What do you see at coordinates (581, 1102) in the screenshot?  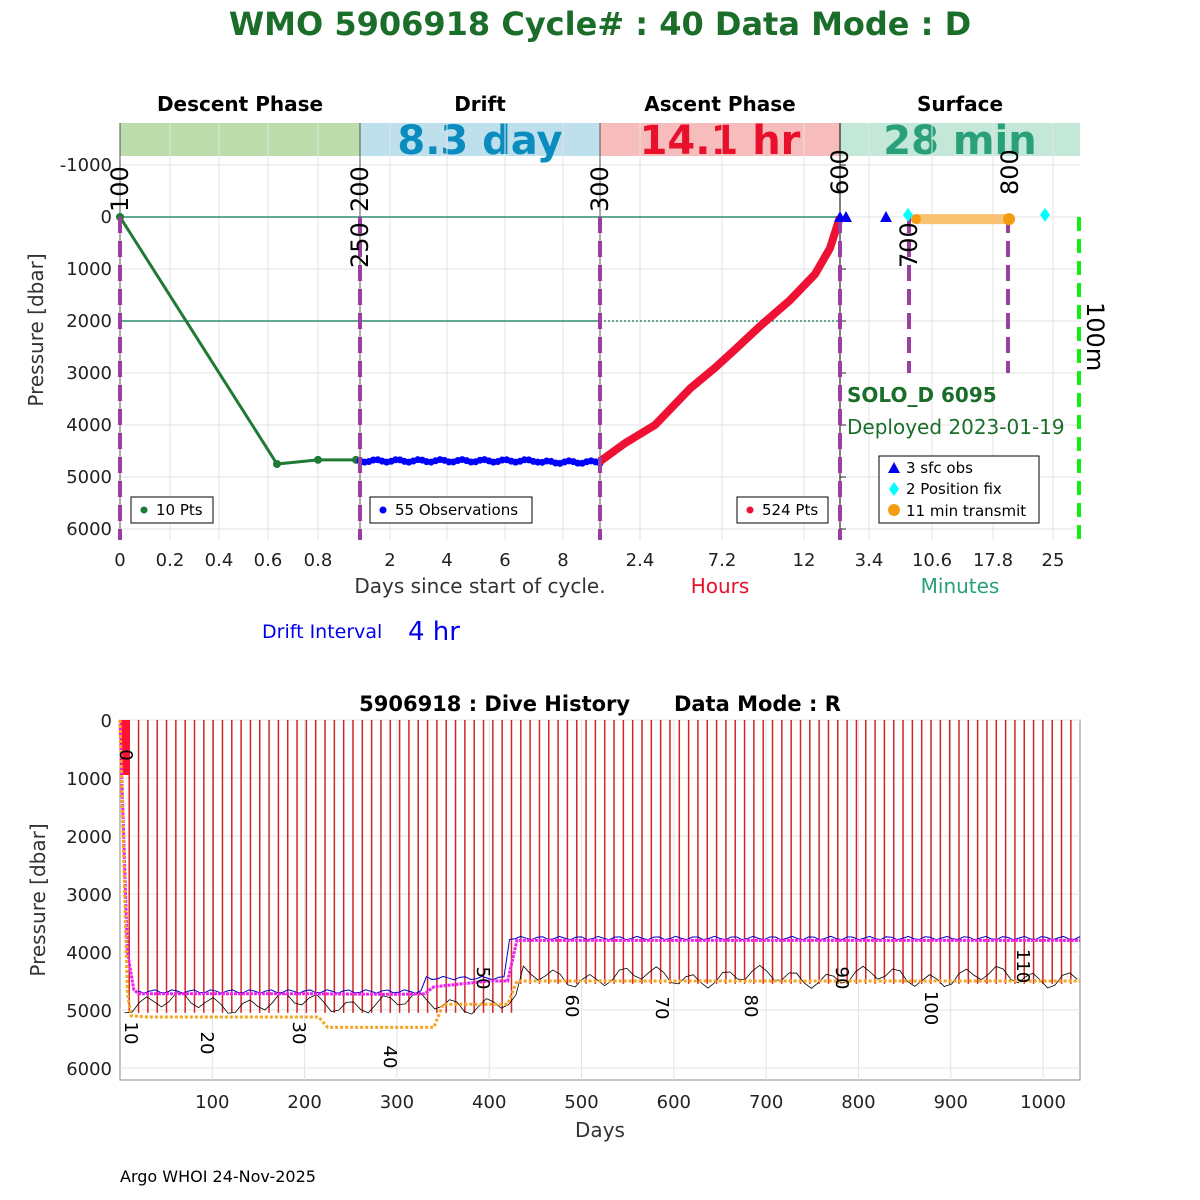 I see `xtick-label: 500` at bounding box center [581, 1102].